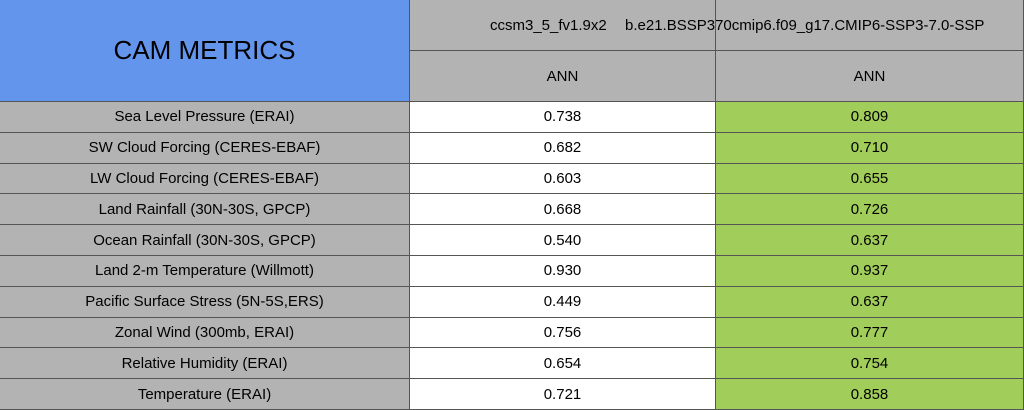 The width and height of the screenshot is (1024, 410). What do you see at coordinates (205, 240) in the screenshot?
I see `row-label: Ocean Rainfall (30N-30S, GPCP)` at bounding box center [205, 240].